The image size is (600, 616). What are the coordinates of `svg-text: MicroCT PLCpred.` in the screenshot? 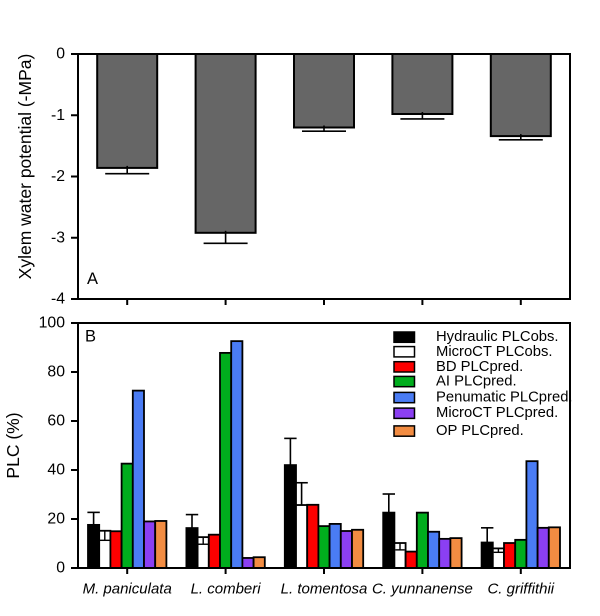 It's located at (497, 413).